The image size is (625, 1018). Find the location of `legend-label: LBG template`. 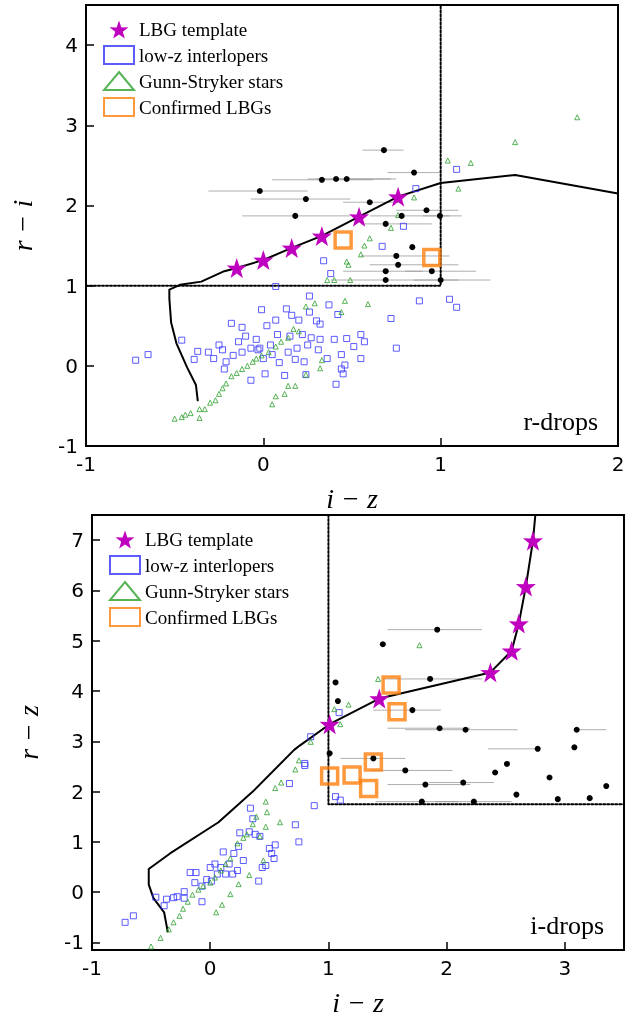

legend-label: LBG template is located at coordinates (199, 539).